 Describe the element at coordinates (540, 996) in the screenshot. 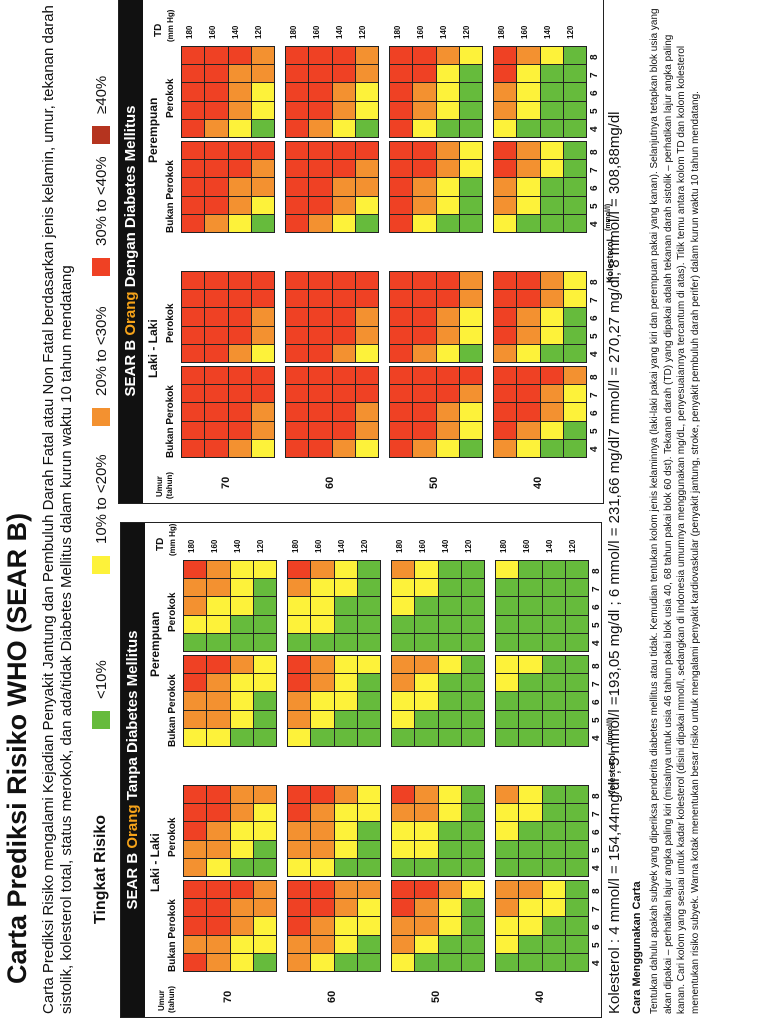

I see `age-label: 40` at that location.